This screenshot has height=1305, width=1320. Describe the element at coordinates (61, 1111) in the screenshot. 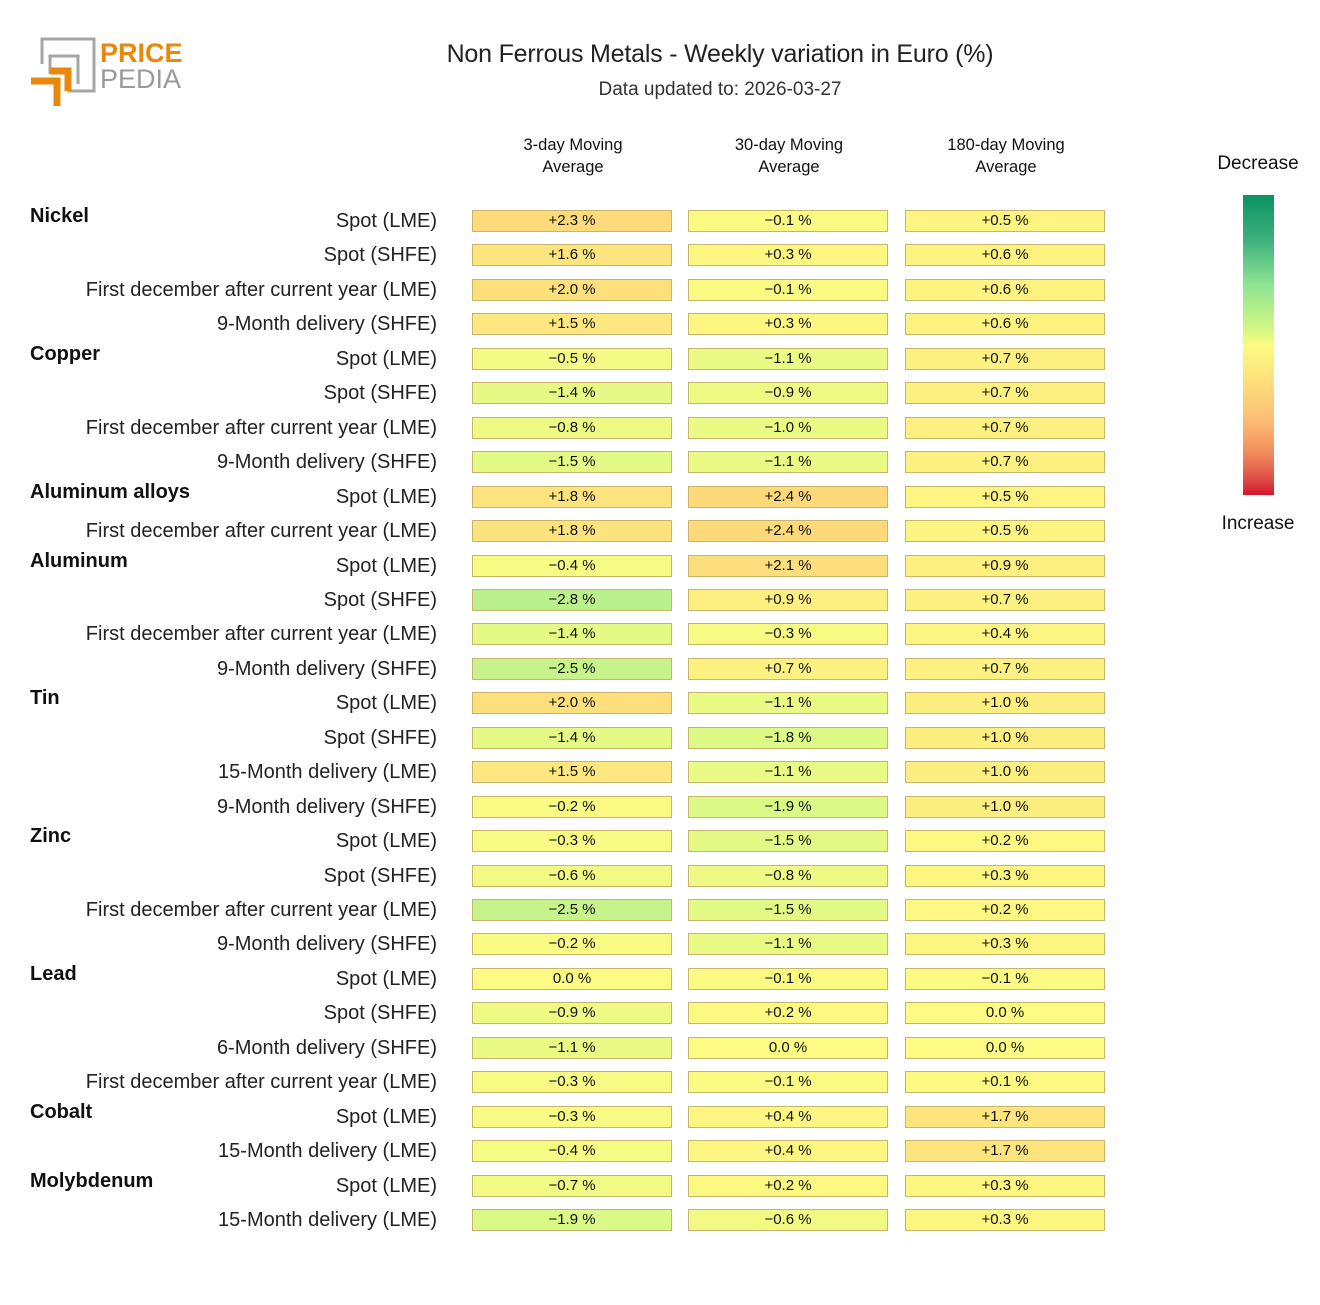

I see `group-label-cobalt: Cobalt` at that location.